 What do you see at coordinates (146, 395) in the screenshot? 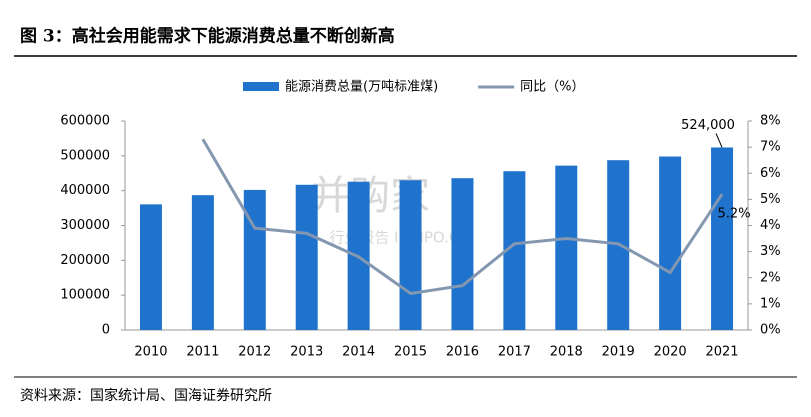
I see `source: 资料来源：国家统计局、国海证券研究所` at bounding box center [146, 395].